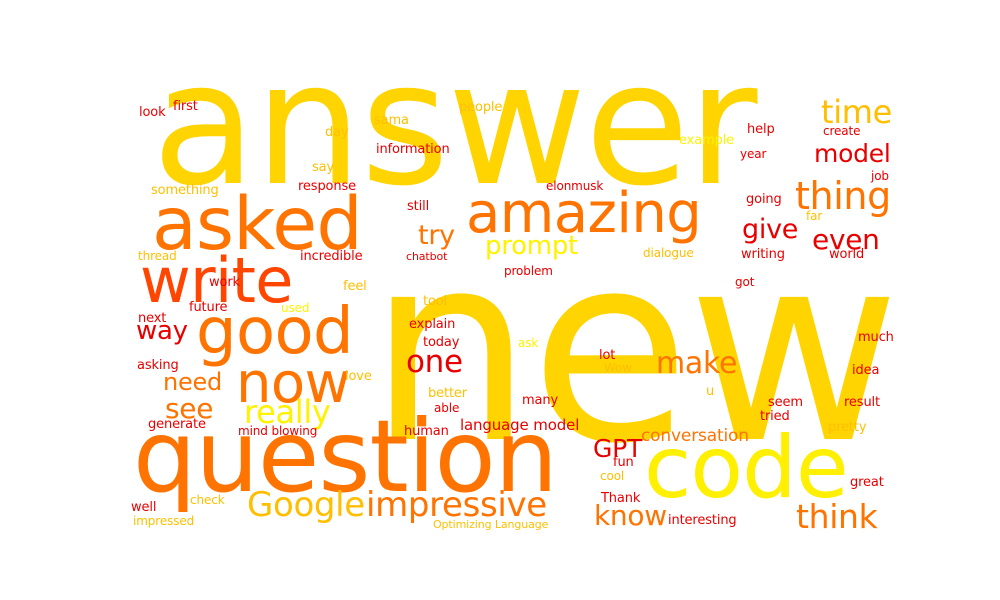 The width and height of the screenshot is (1000, 600). What do you see at coordinates (337, 132) in the screenshot?
I see `cloud-word: day` at bounding box center [337, 132].